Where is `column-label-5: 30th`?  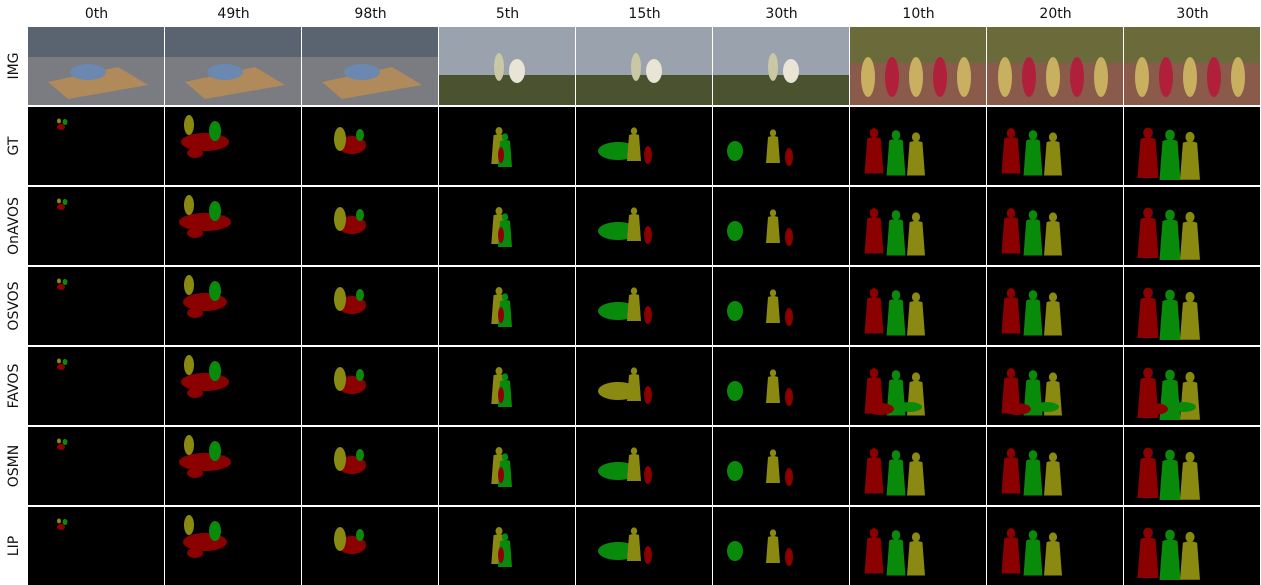 column-label-5: 30th is located at coordinates (781, 14).